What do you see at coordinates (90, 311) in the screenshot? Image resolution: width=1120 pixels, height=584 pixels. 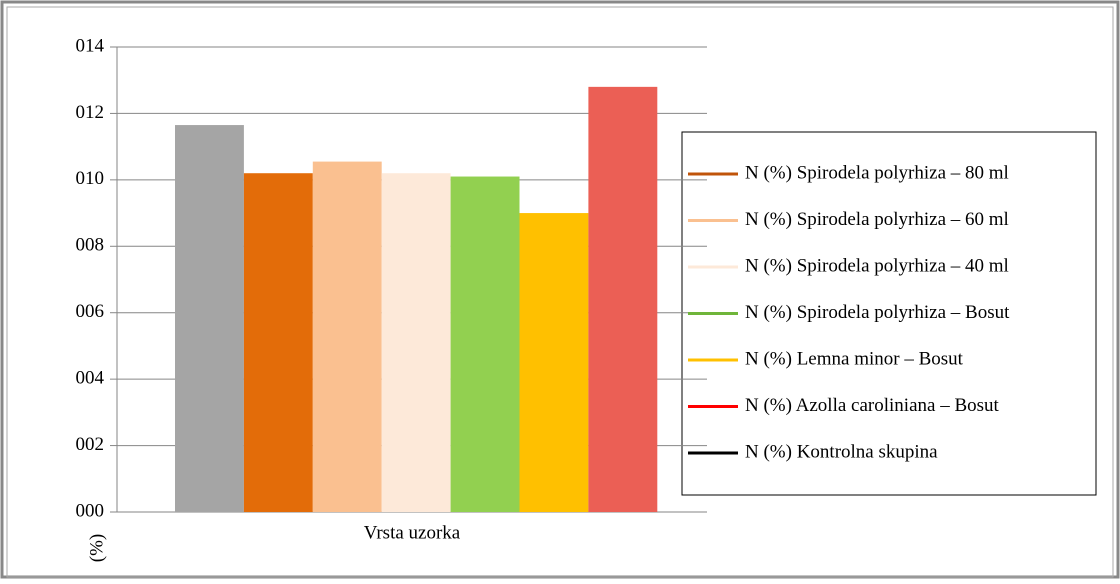 I see `y-tick-label: 006` at bounding box center [90, 311].